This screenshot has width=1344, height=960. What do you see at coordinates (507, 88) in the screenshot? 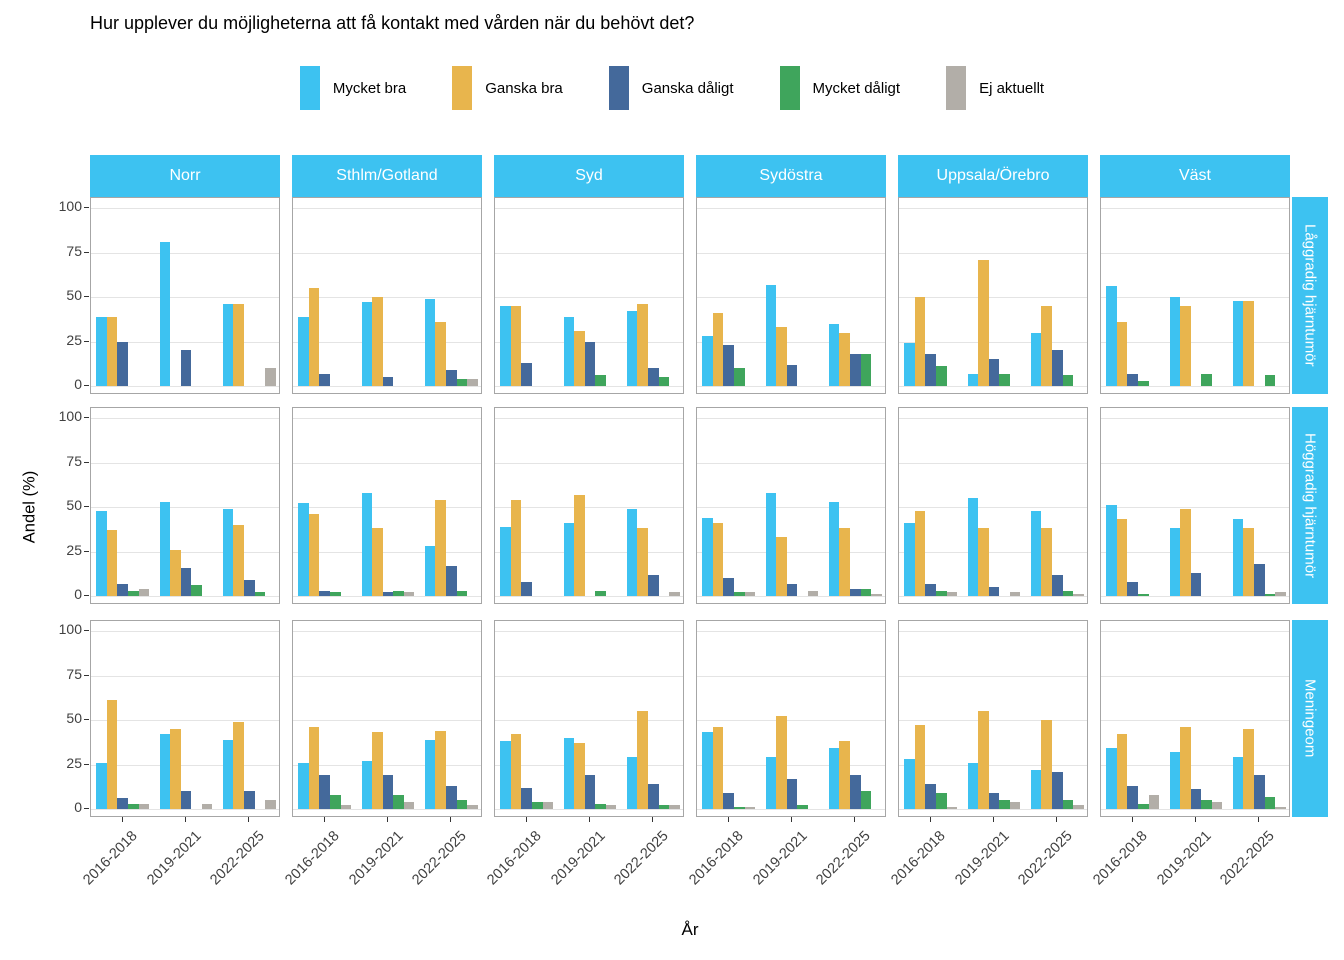
I see `legend-item-1: Ganska bra` at bounding box center [507, 88].